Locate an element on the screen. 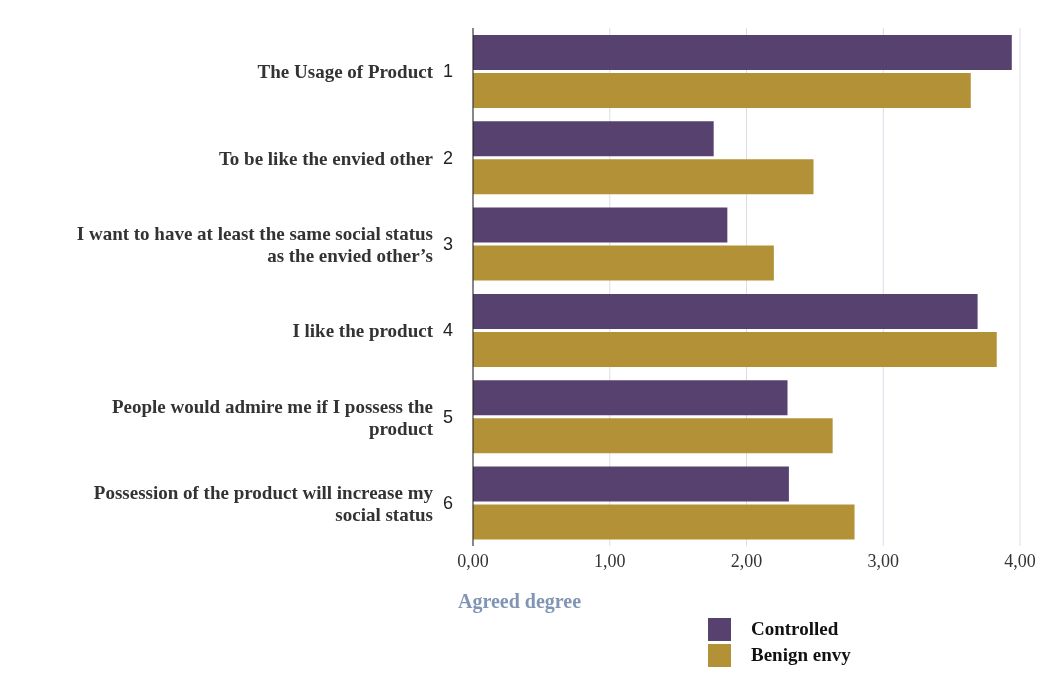  legend-label: Benign envy is located at coordinates (801, 655).